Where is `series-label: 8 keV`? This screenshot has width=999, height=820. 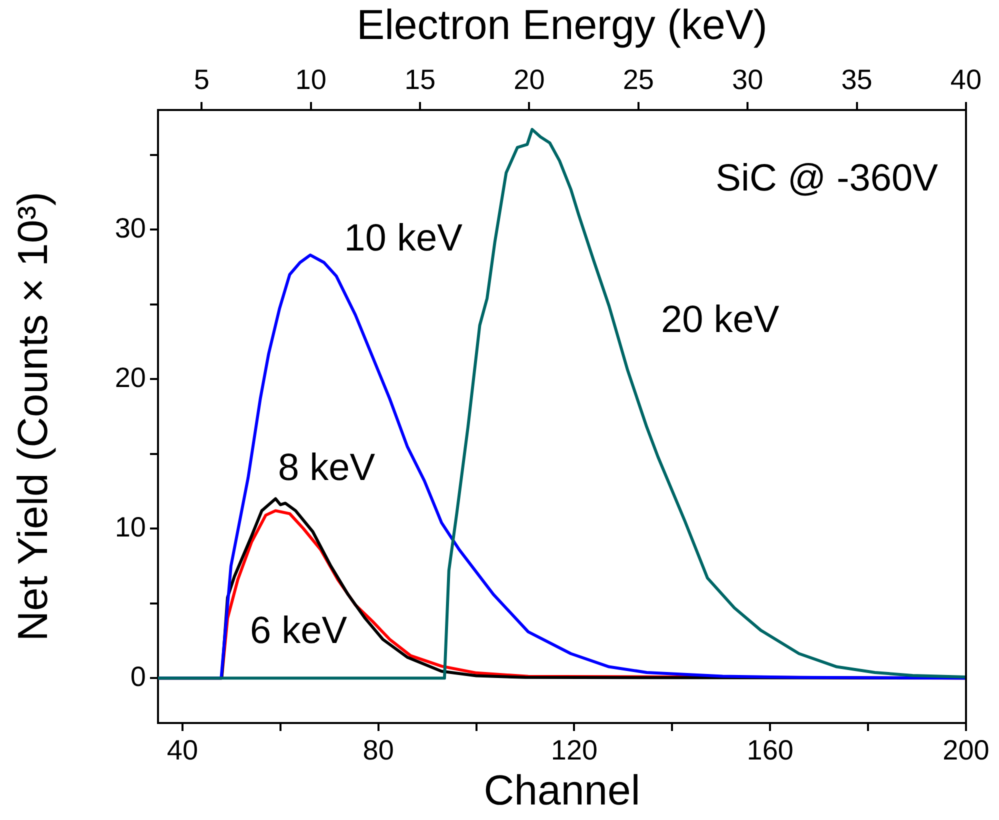 series-label: 8 keV is located at coordinates (327, 468).